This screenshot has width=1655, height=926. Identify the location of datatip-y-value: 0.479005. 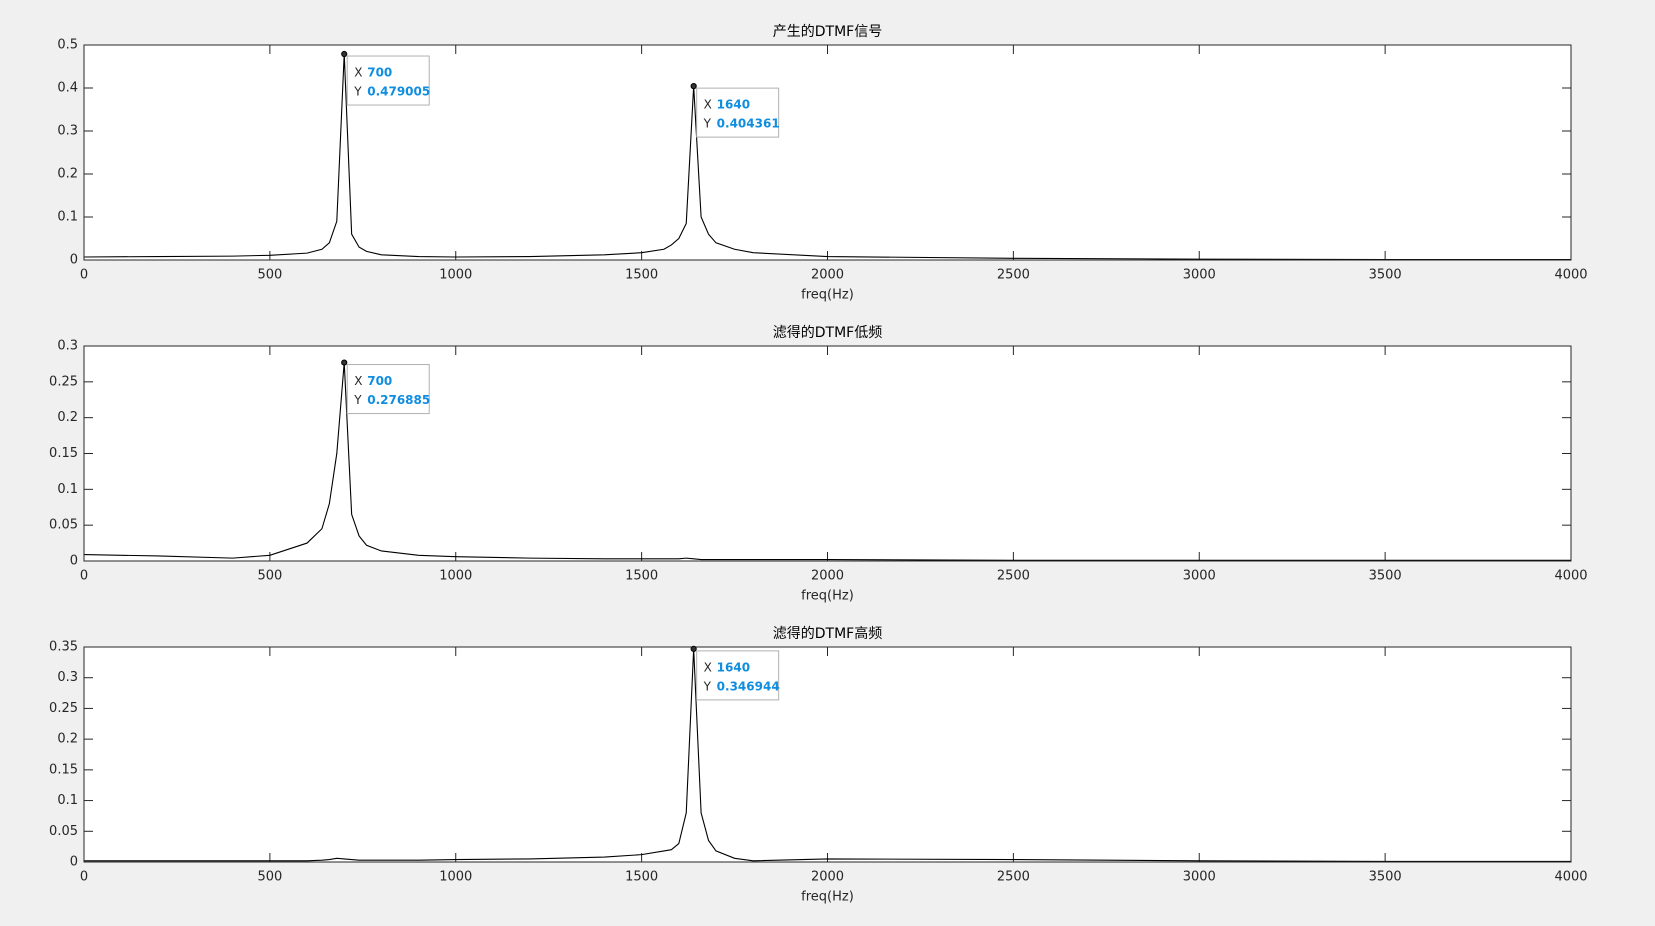
(398, 92).